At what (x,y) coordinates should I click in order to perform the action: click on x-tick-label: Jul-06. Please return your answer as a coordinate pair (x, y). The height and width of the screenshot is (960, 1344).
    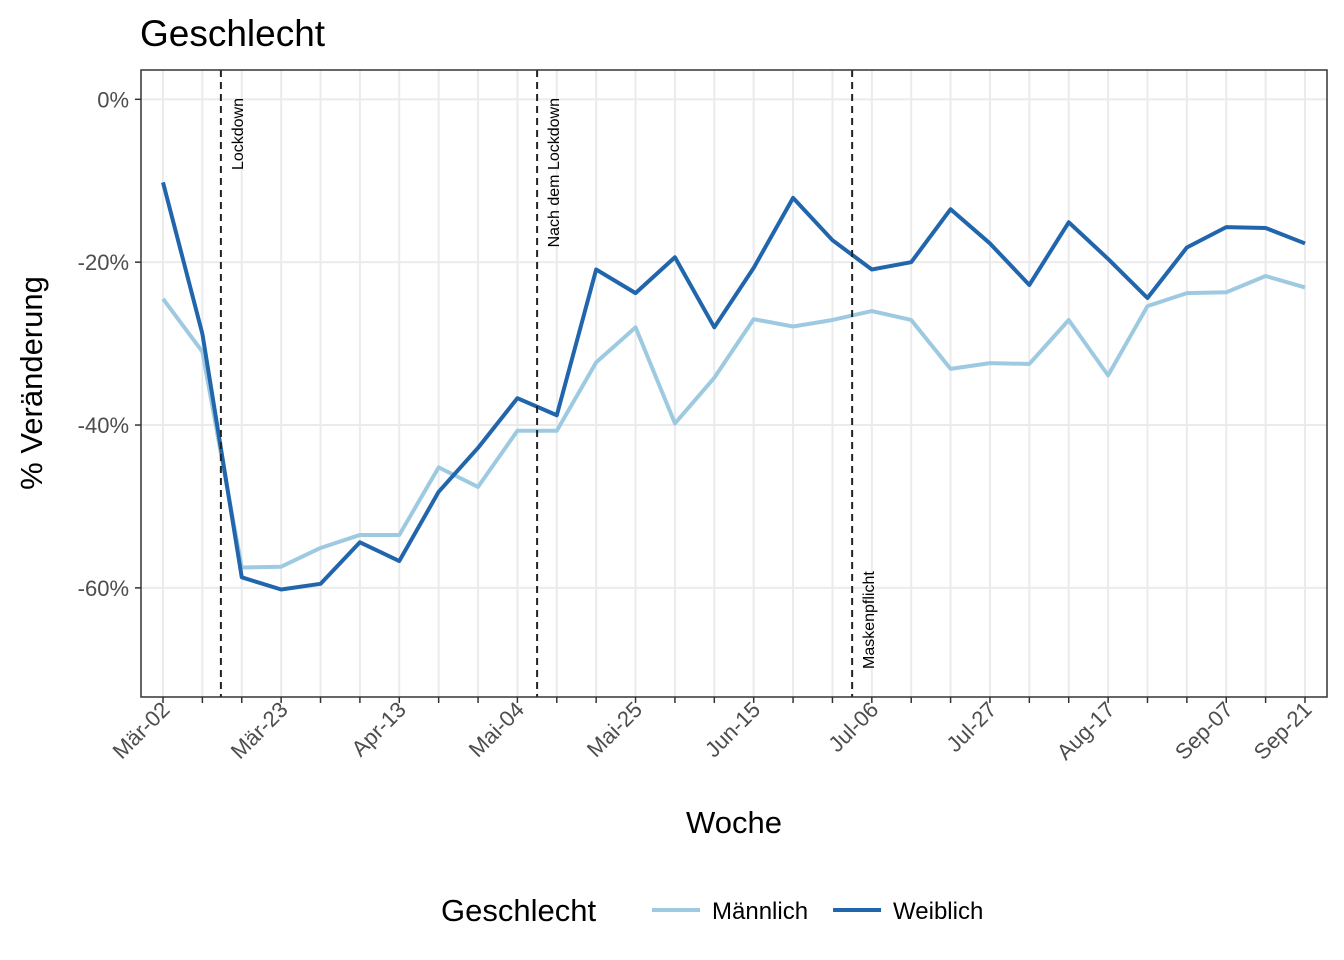
    Looking at the image, I should click on (853, 727).